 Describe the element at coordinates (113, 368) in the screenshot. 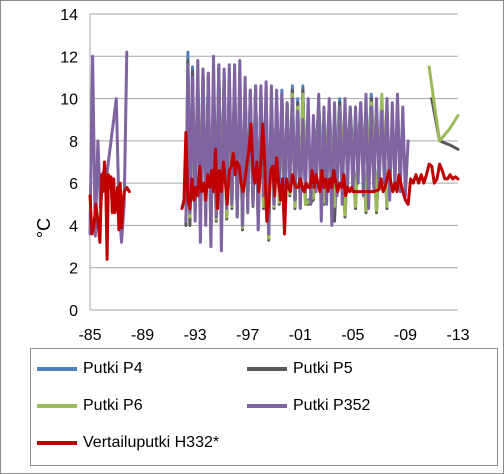

I see `legend-label: Putki P4` at that location.